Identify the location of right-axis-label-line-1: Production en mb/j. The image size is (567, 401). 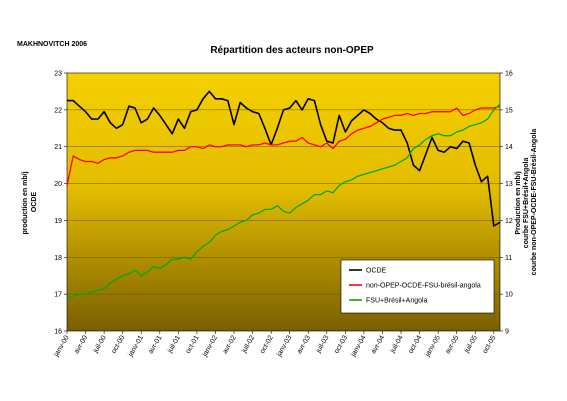
(518, 202).